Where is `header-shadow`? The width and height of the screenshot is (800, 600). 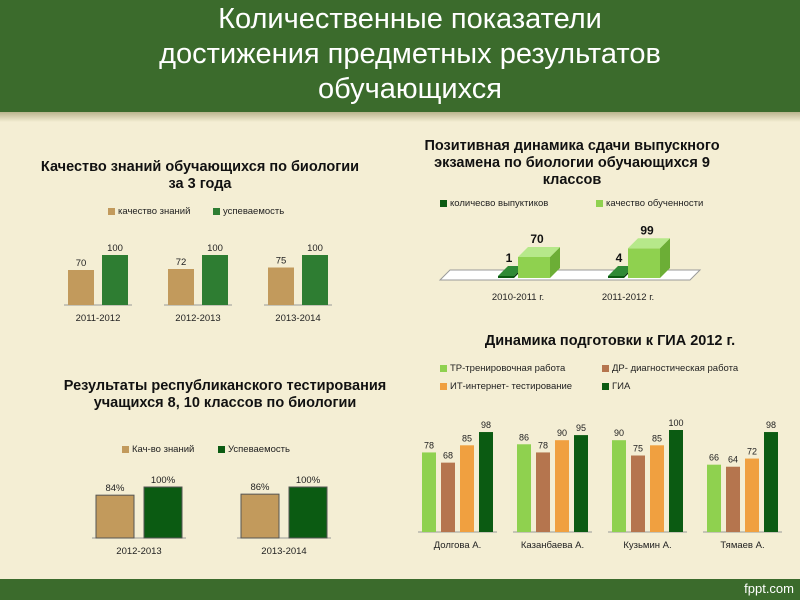
header-shadow is located at coordinates (400, 117).